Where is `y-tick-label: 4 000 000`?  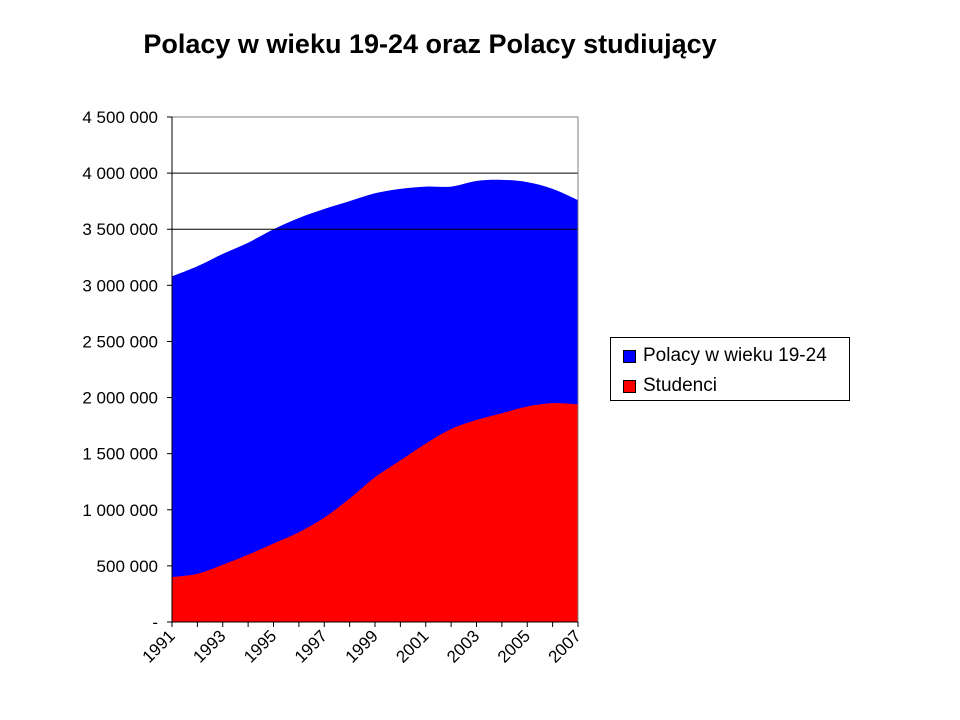 y-tick-label: 4 000 000 is located at coordinates (120, 173).